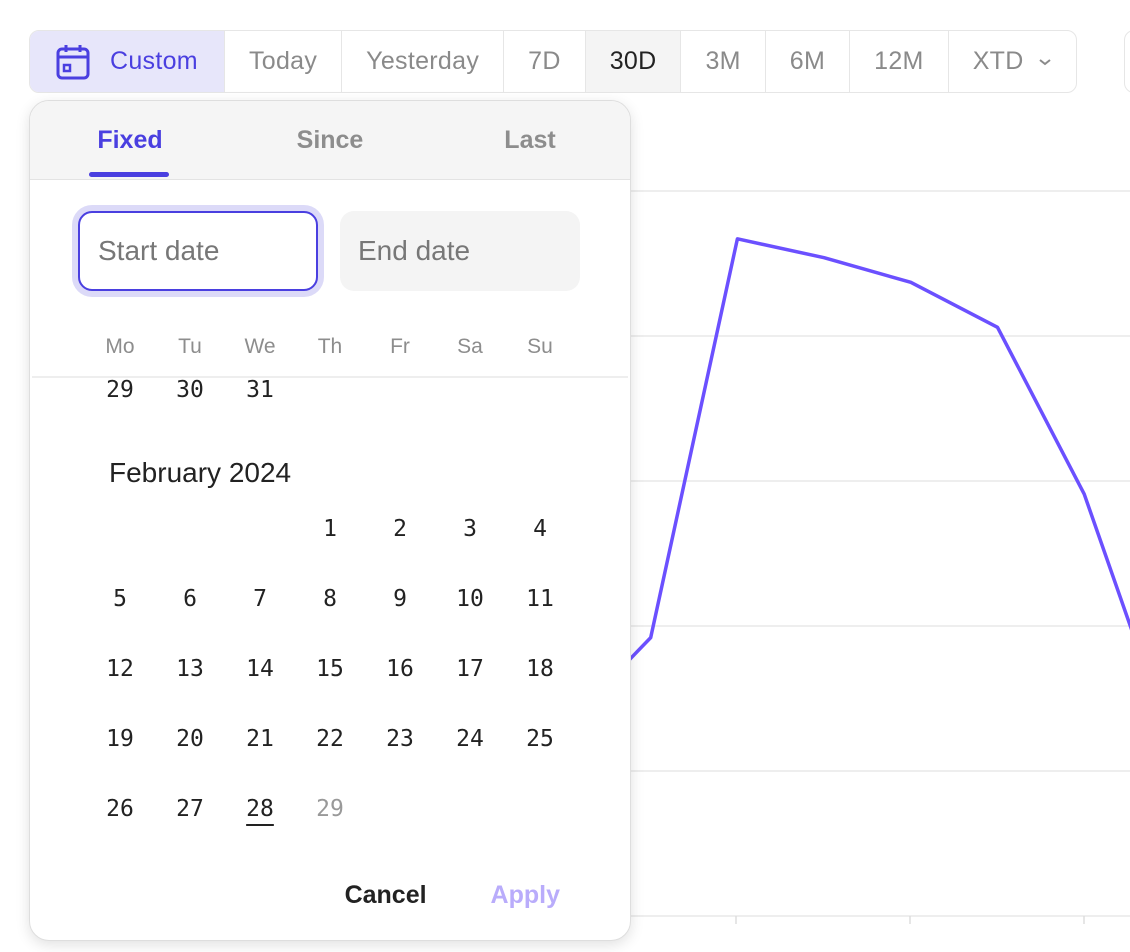 The width and height of the screenshot is (1130, 952). Describe the element at coordinates (540, 669) in the screenshot. I see `day-cell: 18` at that location.